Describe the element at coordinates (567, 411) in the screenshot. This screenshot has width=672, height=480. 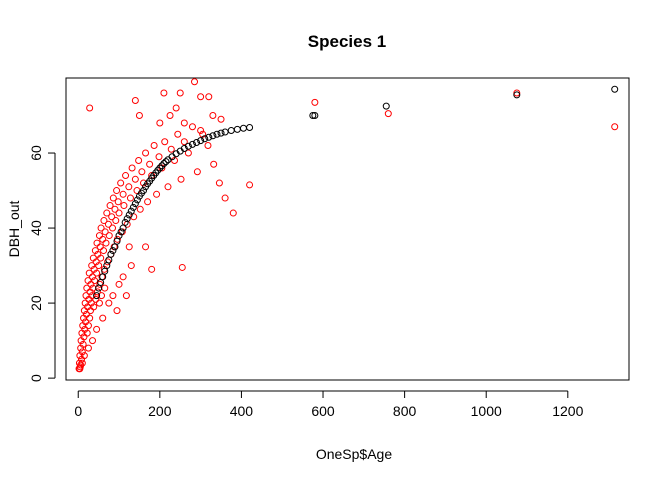
I see `x-tick-label: 1200` at that location.